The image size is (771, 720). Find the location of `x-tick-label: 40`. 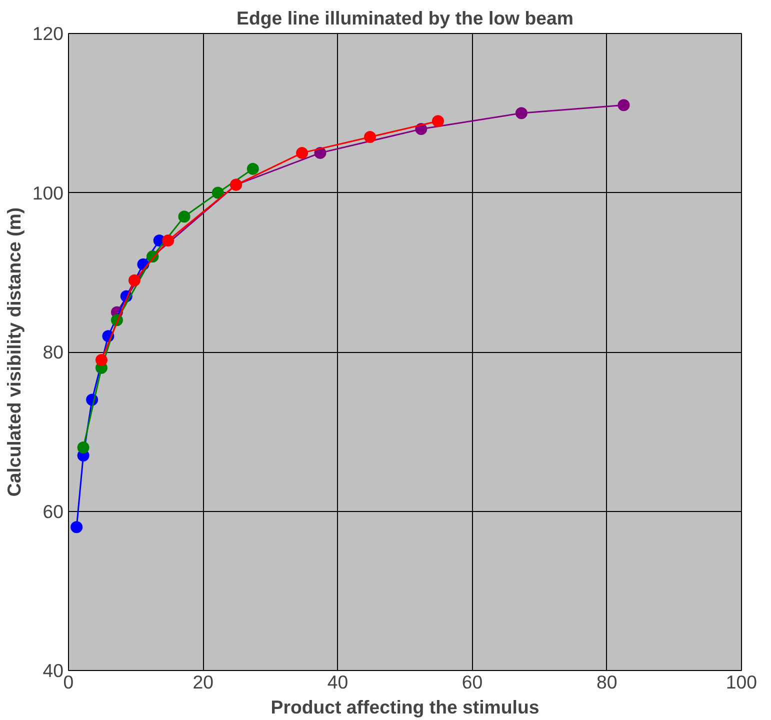

x-tick-label: 40 is located at coordinates (337, 682).